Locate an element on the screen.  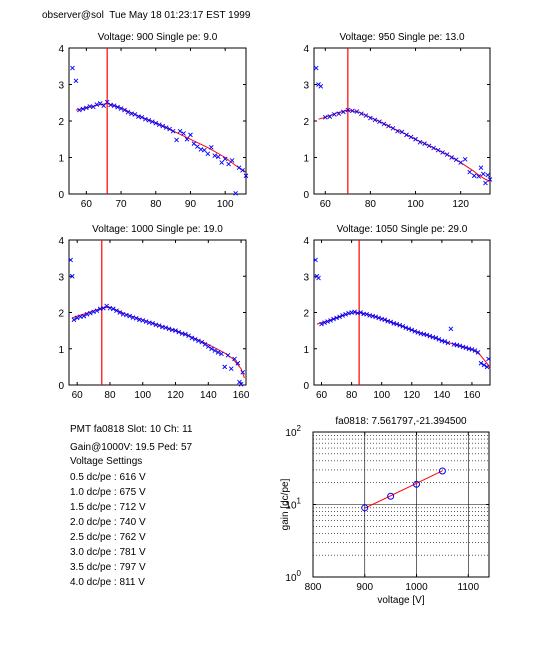
y-tick-label: 100 is located at coordinates (293, 576).